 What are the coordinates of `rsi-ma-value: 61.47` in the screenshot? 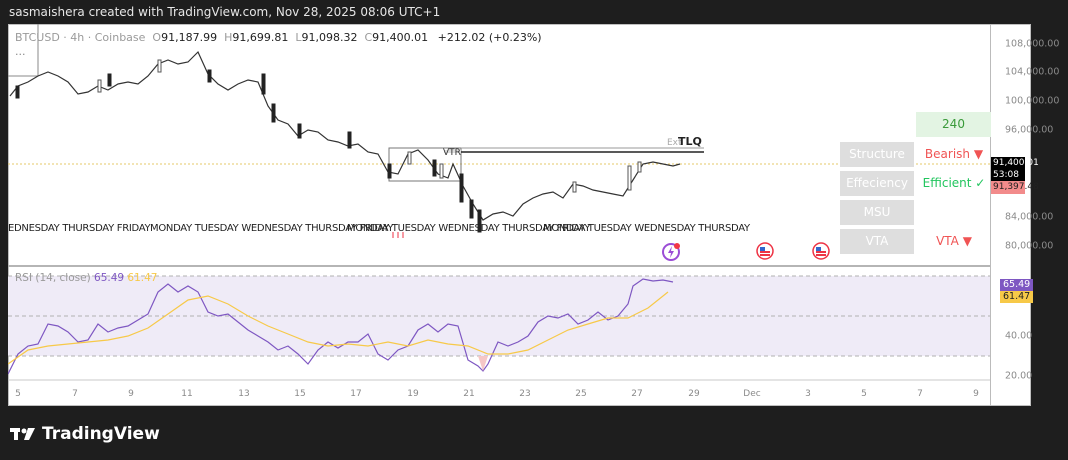 It's located at (142, 278).